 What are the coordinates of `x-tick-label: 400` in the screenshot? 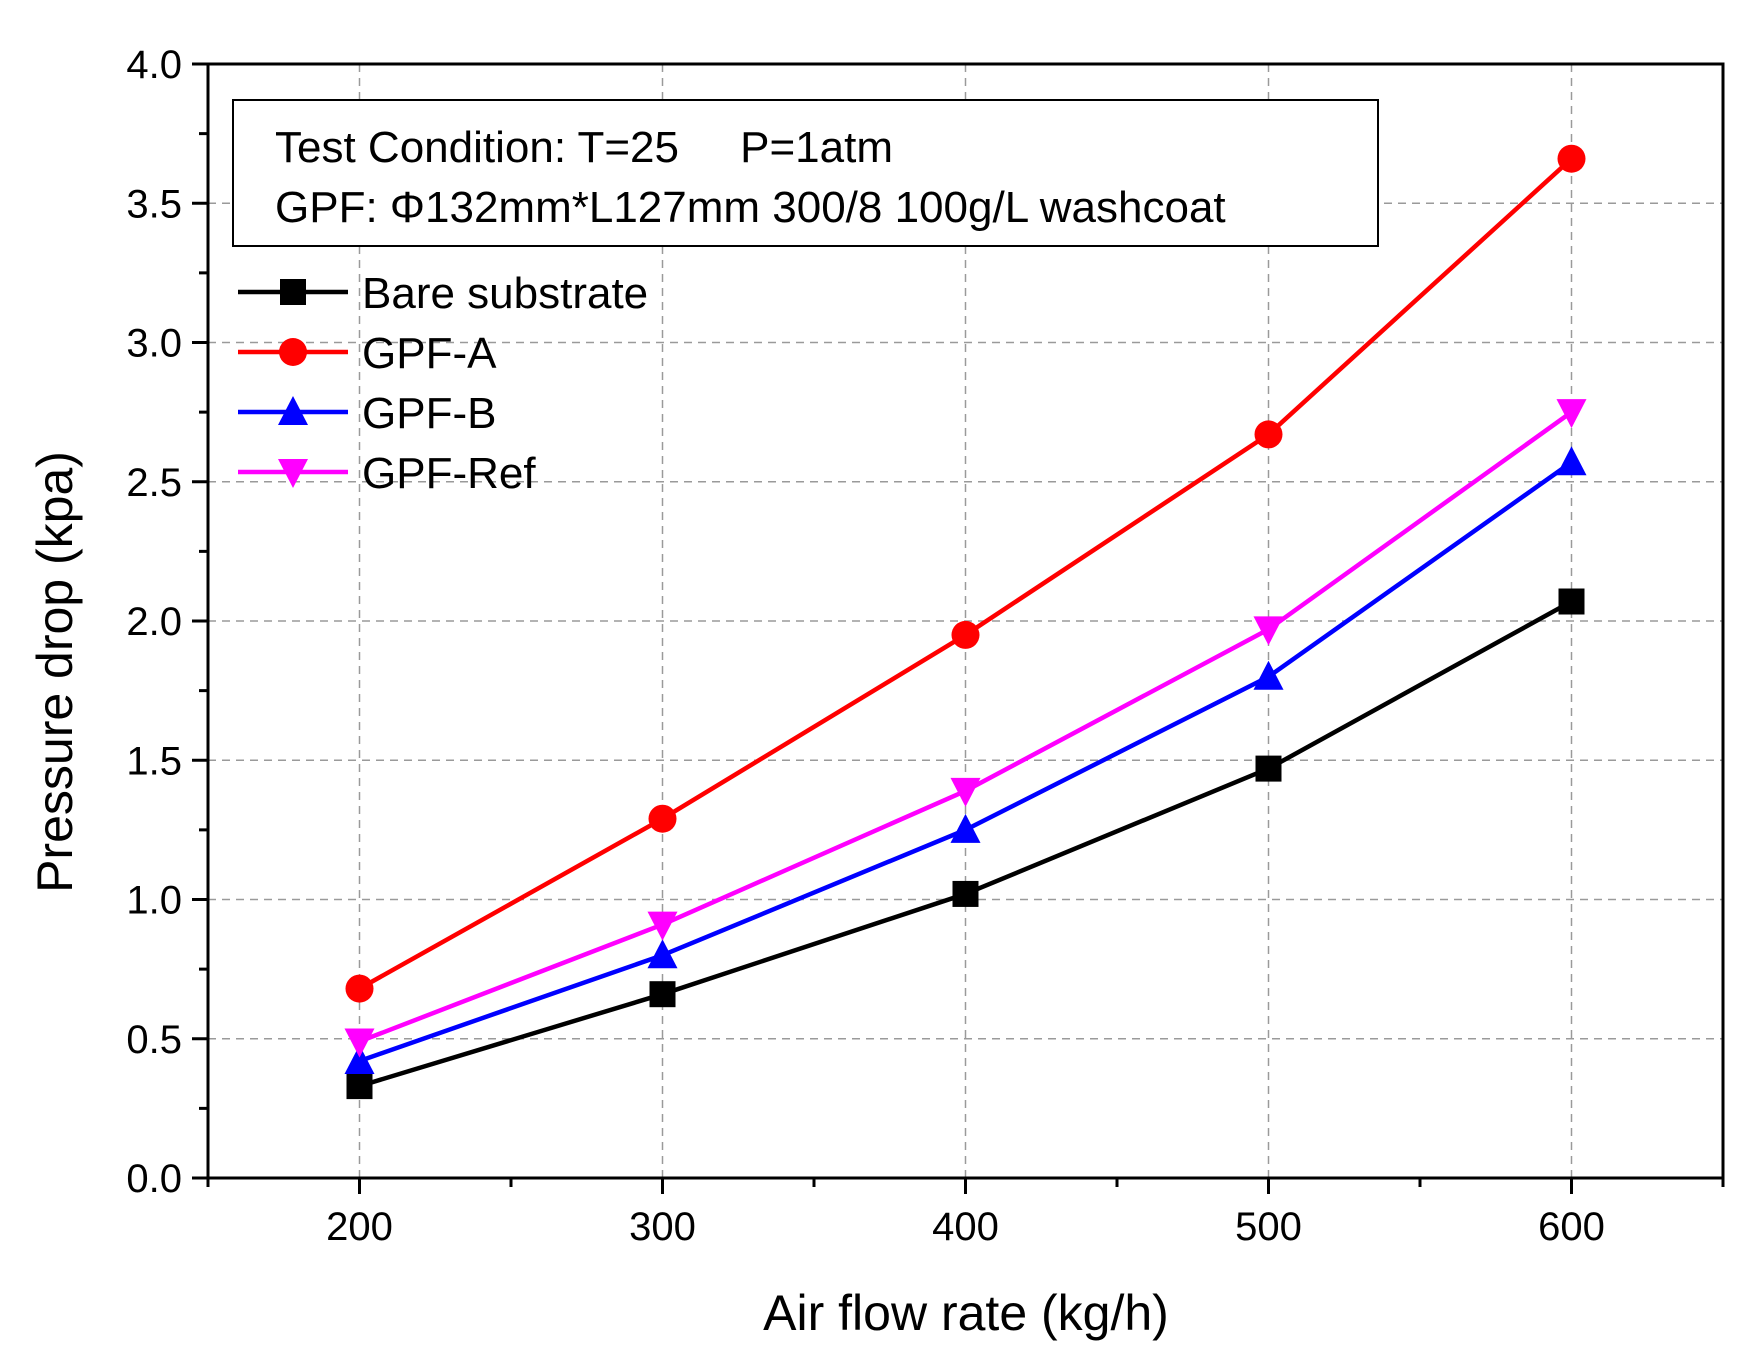 It's located at (965, 1227).